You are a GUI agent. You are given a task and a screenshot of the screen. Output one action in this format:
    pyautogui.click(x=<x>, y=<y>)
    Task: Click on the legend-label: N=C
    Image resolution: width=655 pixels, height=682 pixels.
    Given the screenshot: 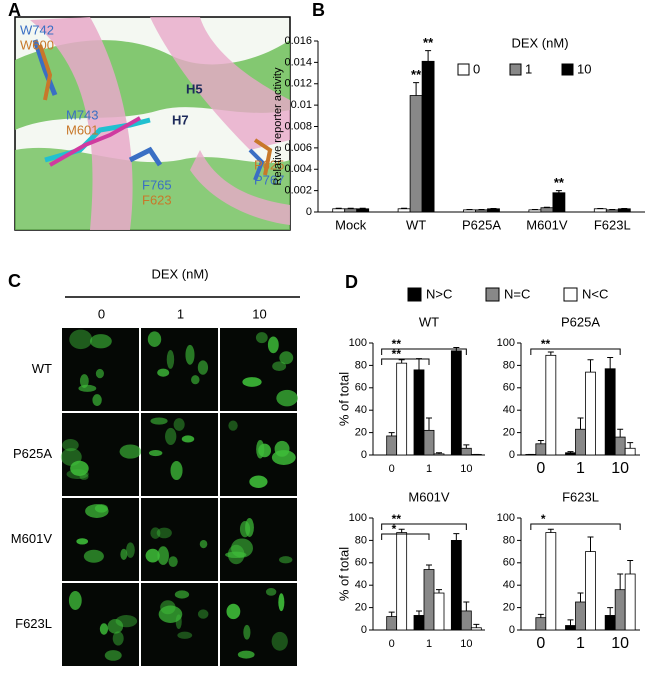 What is the action you would take?
    pyautogui.click(x=517, y=293)
    